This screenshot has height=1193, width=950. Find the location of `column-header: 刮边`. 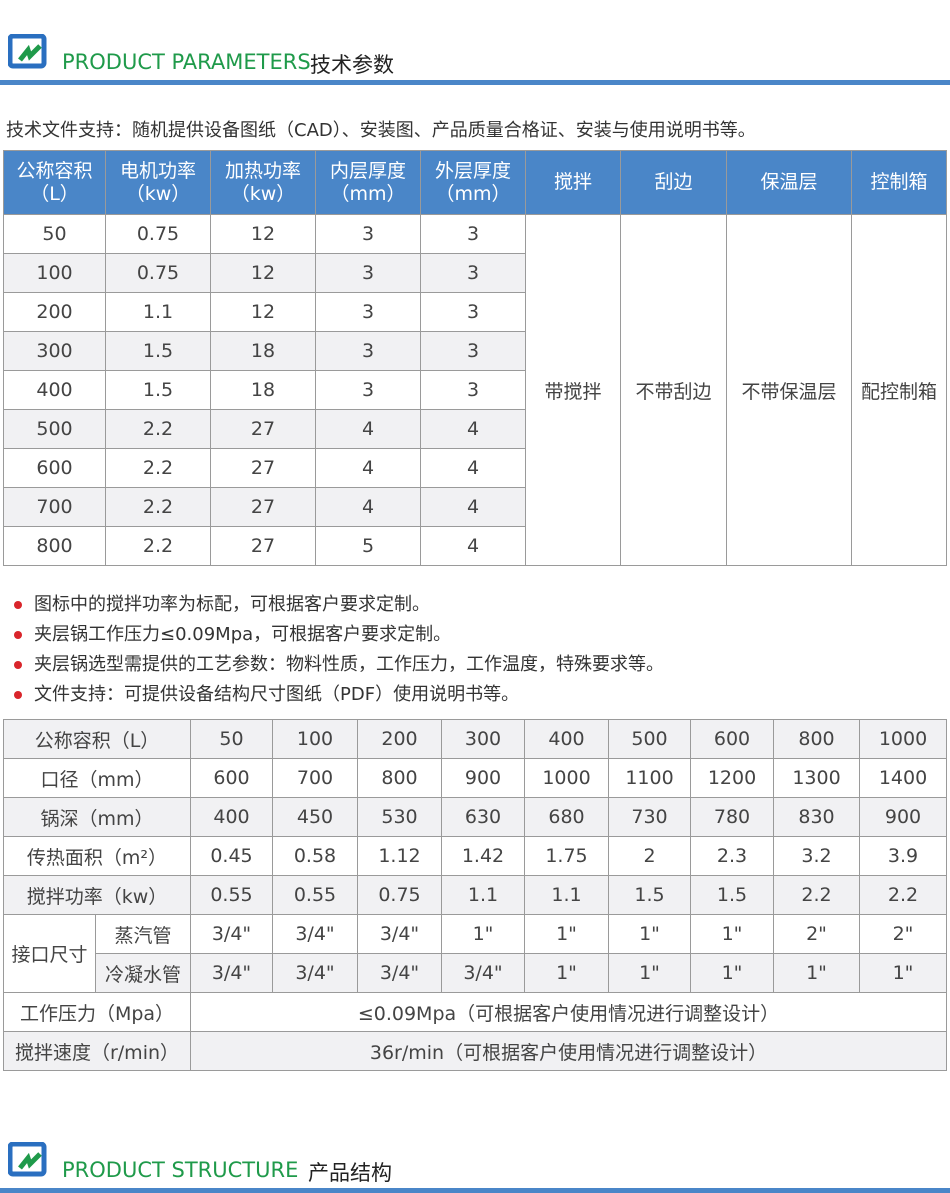

column-header: 刮边 is located at coordinates (673, 182).